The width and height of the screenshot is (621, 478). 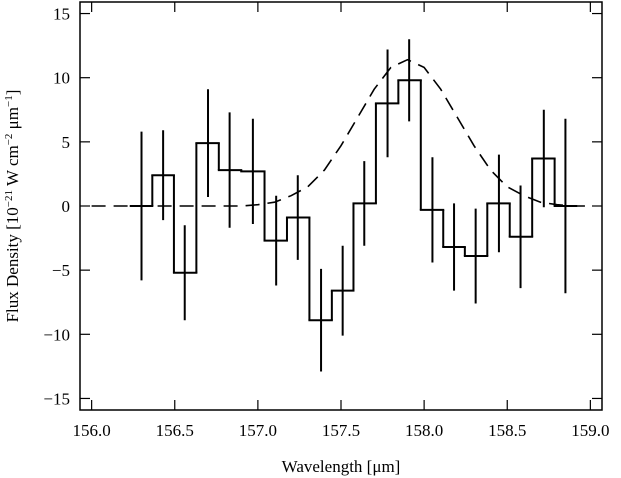 What do you see at coordinates (424, 430) in the screenshot?
I see `x-tick-label: 158.0` at bounding box center [424, 430].